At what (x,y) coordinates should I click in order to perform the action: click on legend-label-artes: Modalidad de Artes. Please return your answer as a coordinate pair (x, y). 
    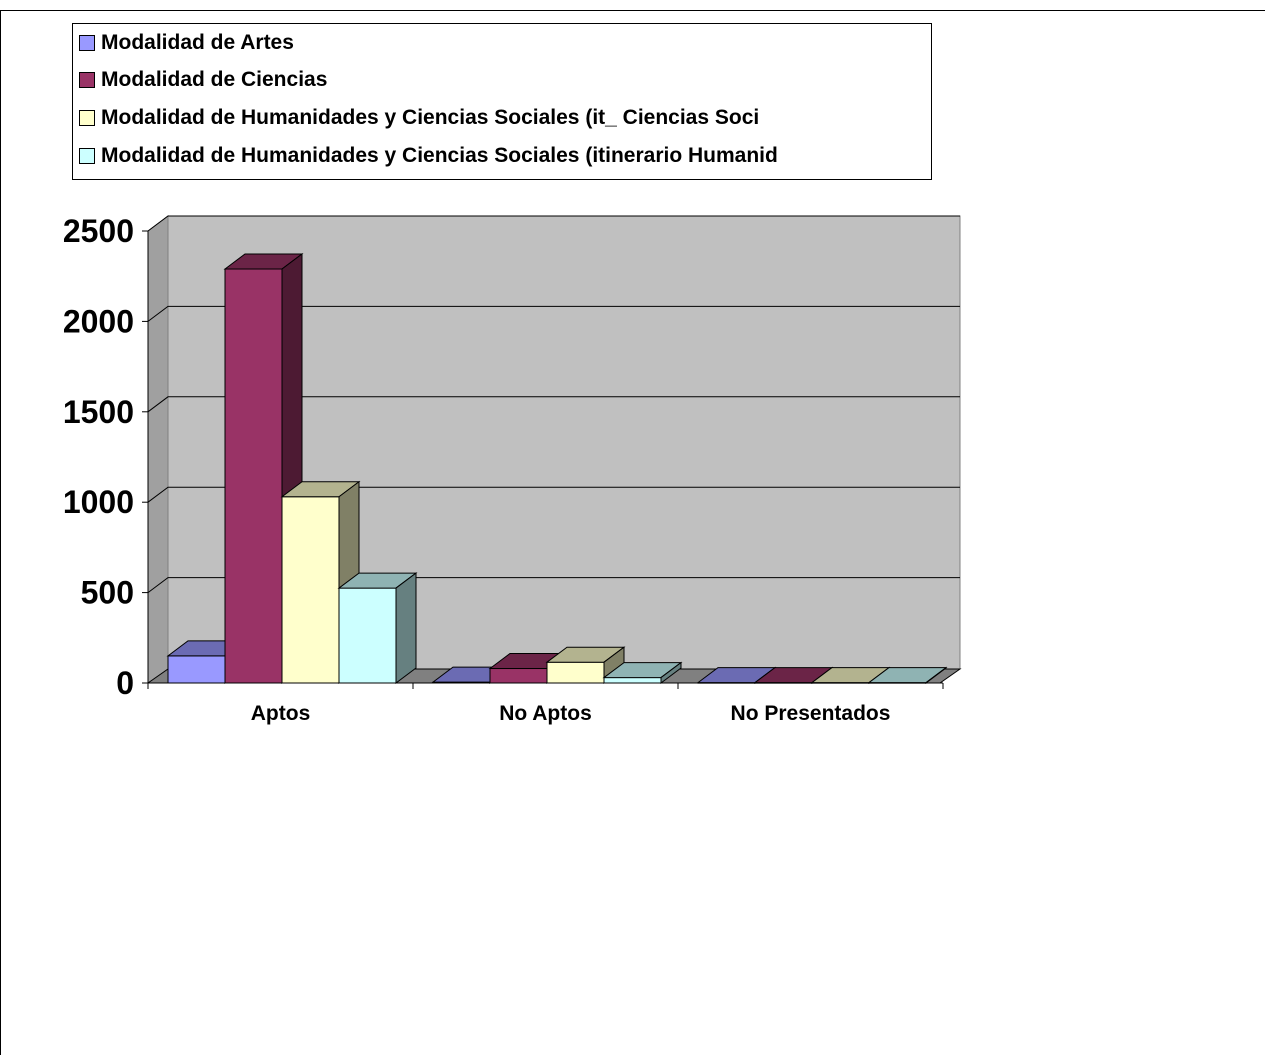
    Looking at the image, I should click on (197, 42).